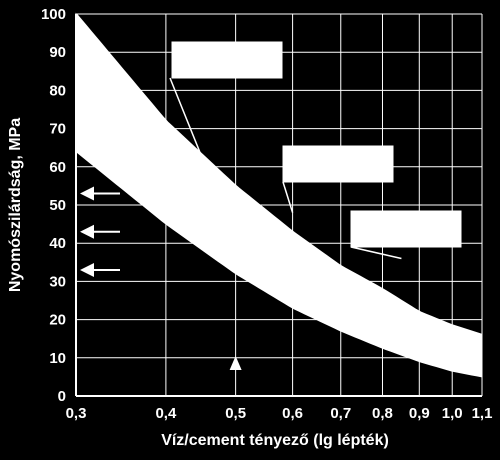 Image resolution: width=500 pixels, height=460 pixels. Describe the element at coordinates (452, 413) in the screenshot. I see `x-tick-label: 1,0` at that location.